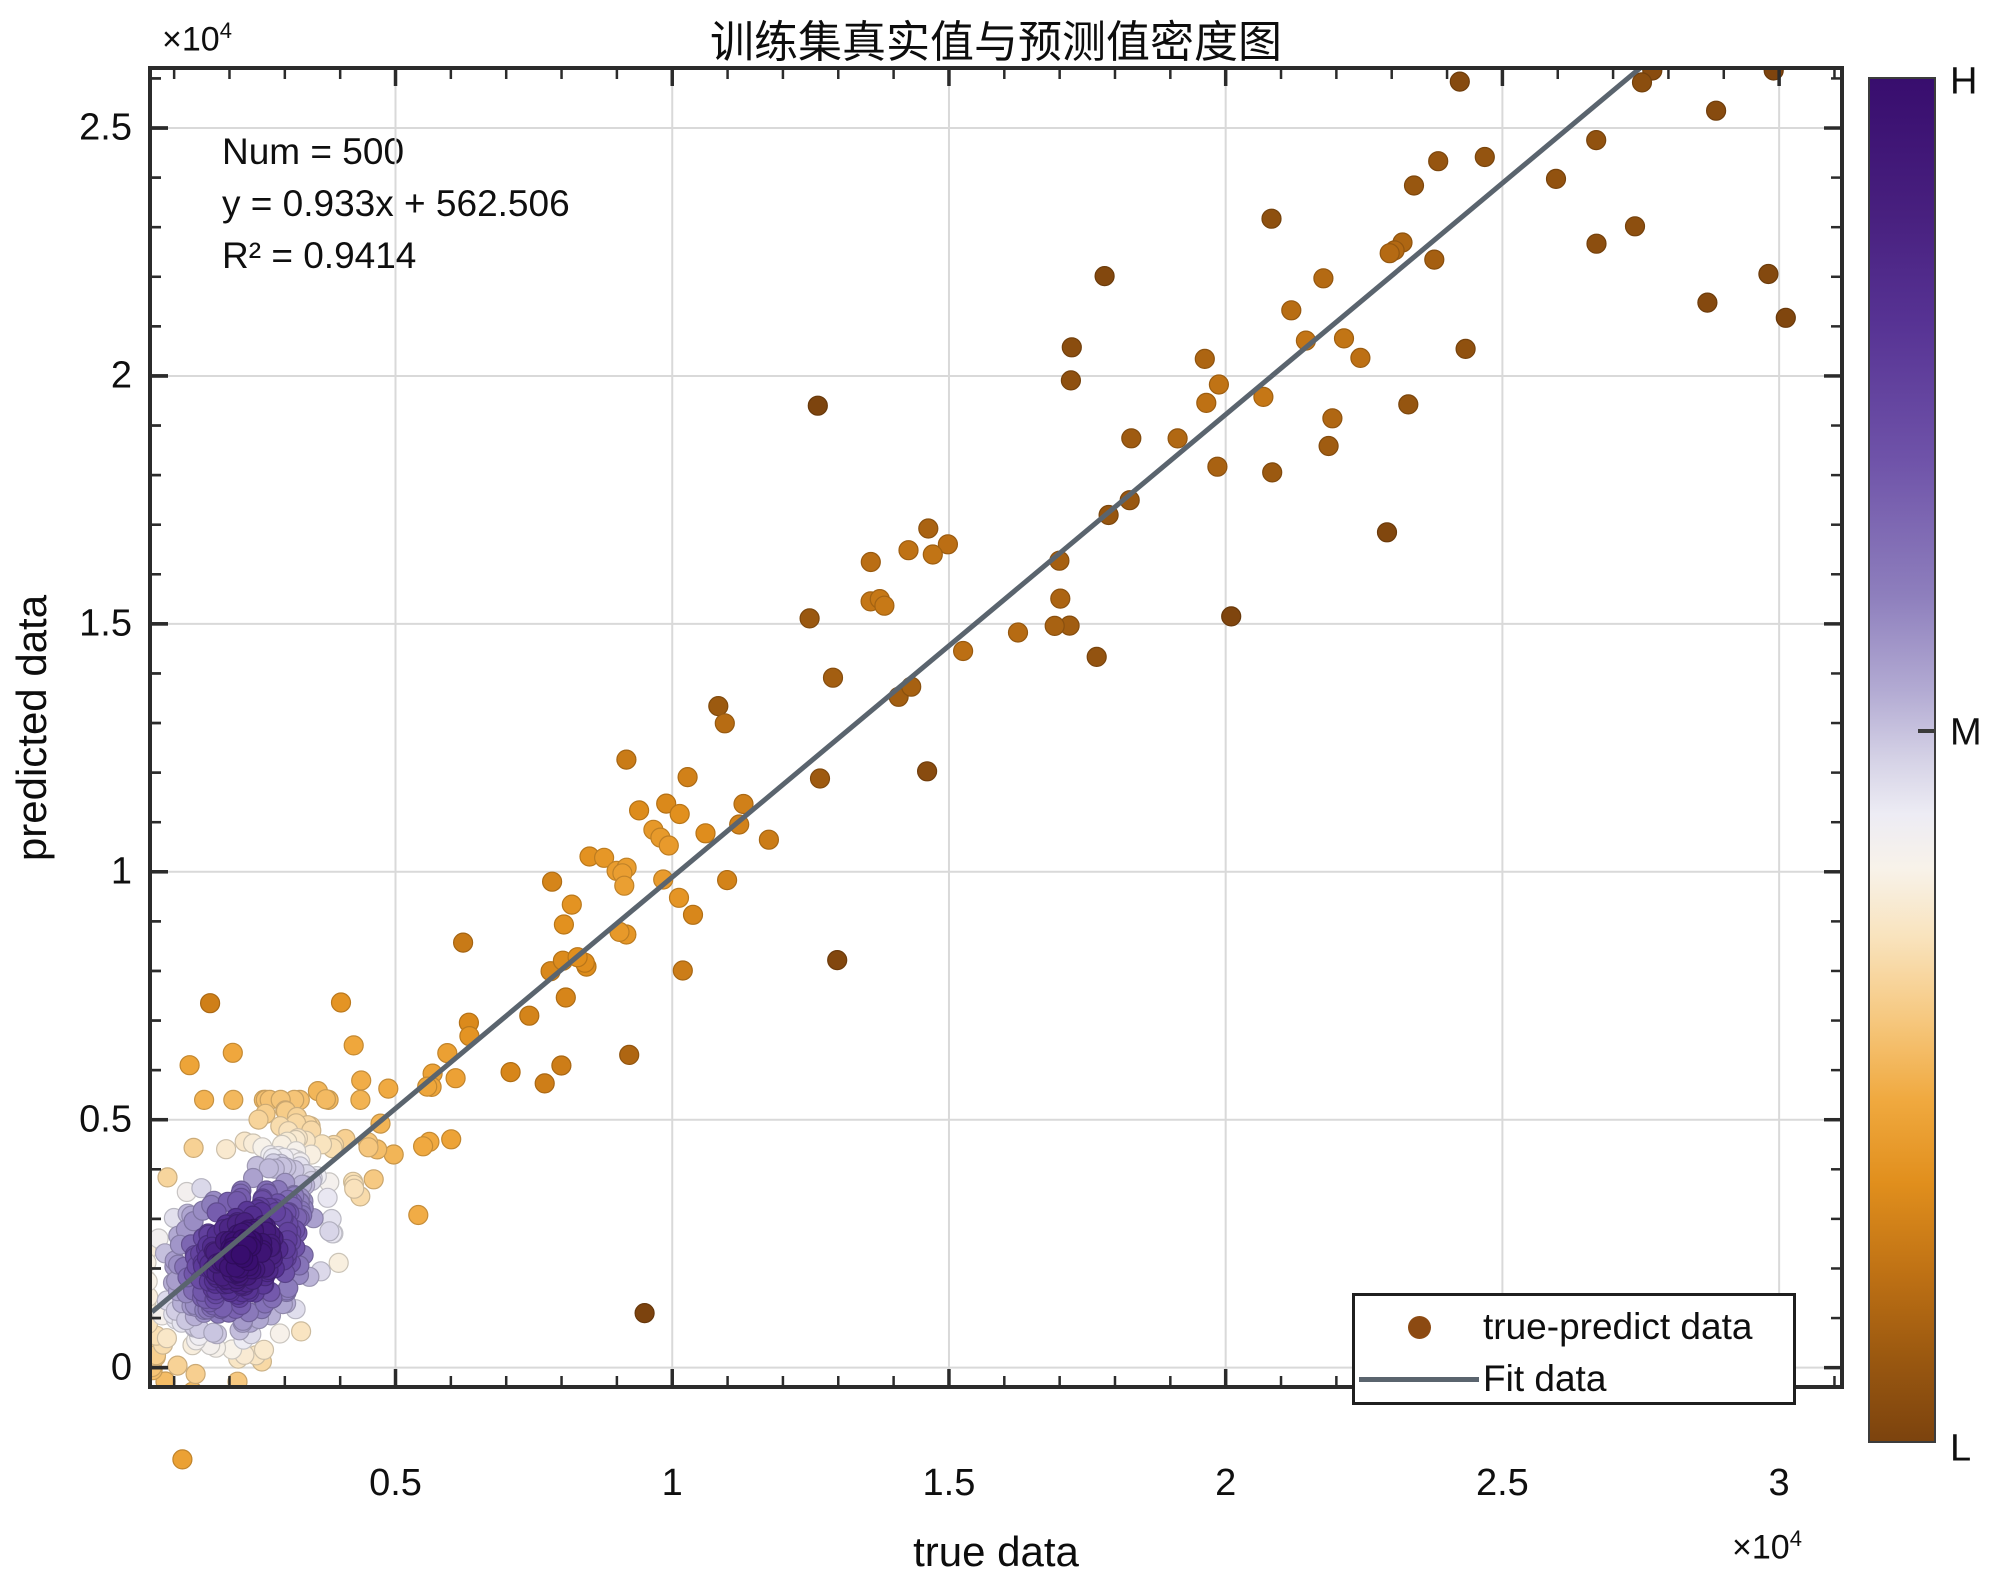  Describe the element at coordinates (121, 871) in the screenshot. I see `y-tick-label: 1` at that location.